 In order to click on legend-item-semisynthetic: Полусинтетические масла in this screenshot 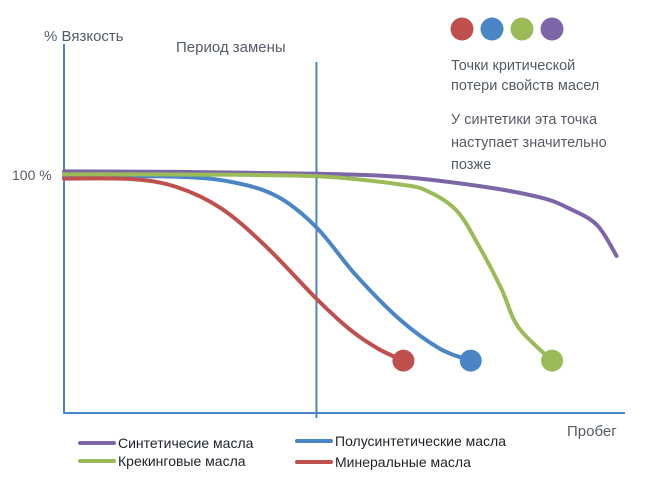, I will do `click(400, 441)`.